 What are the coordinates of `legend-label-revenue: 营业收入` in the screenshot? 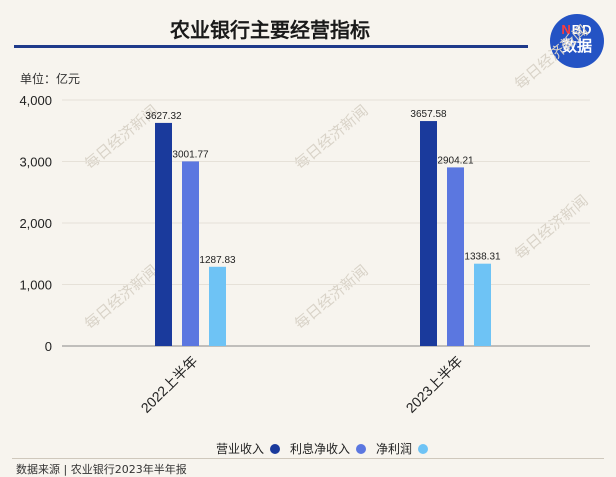 It's located at (240, 449).